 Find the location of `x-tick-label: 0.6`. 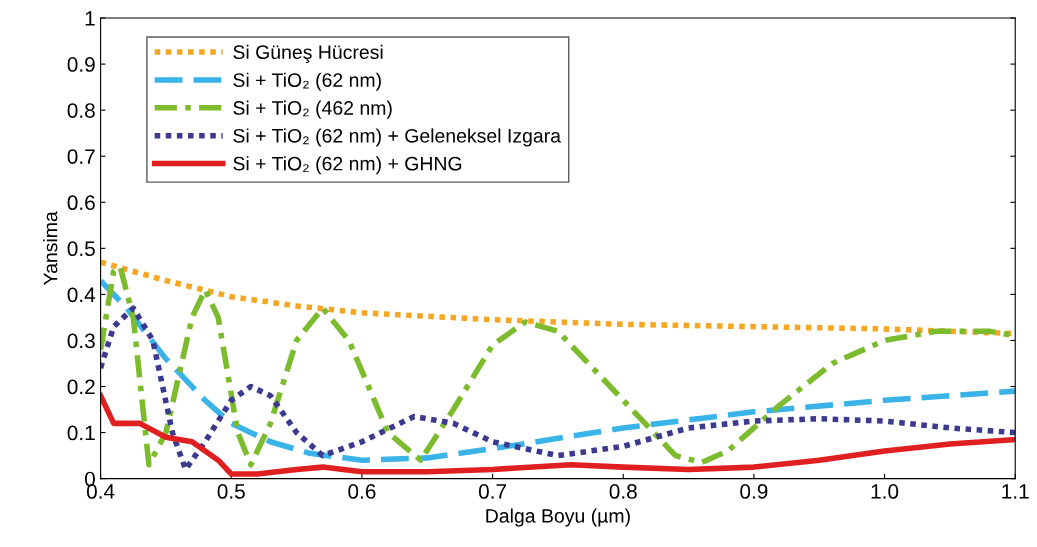

x-tick-label: 0.6 is located at coordinates (362, 491).